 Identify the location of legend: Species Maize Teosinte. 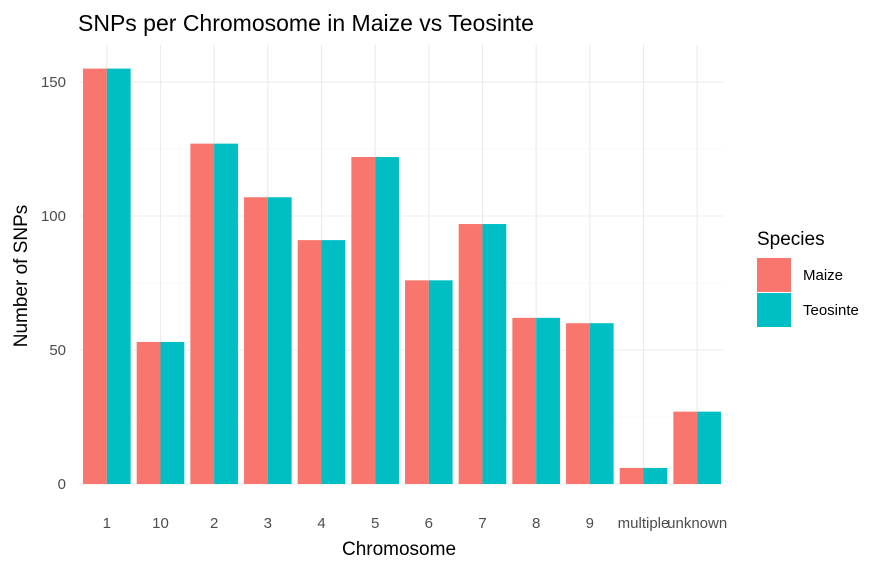
(808, 278).